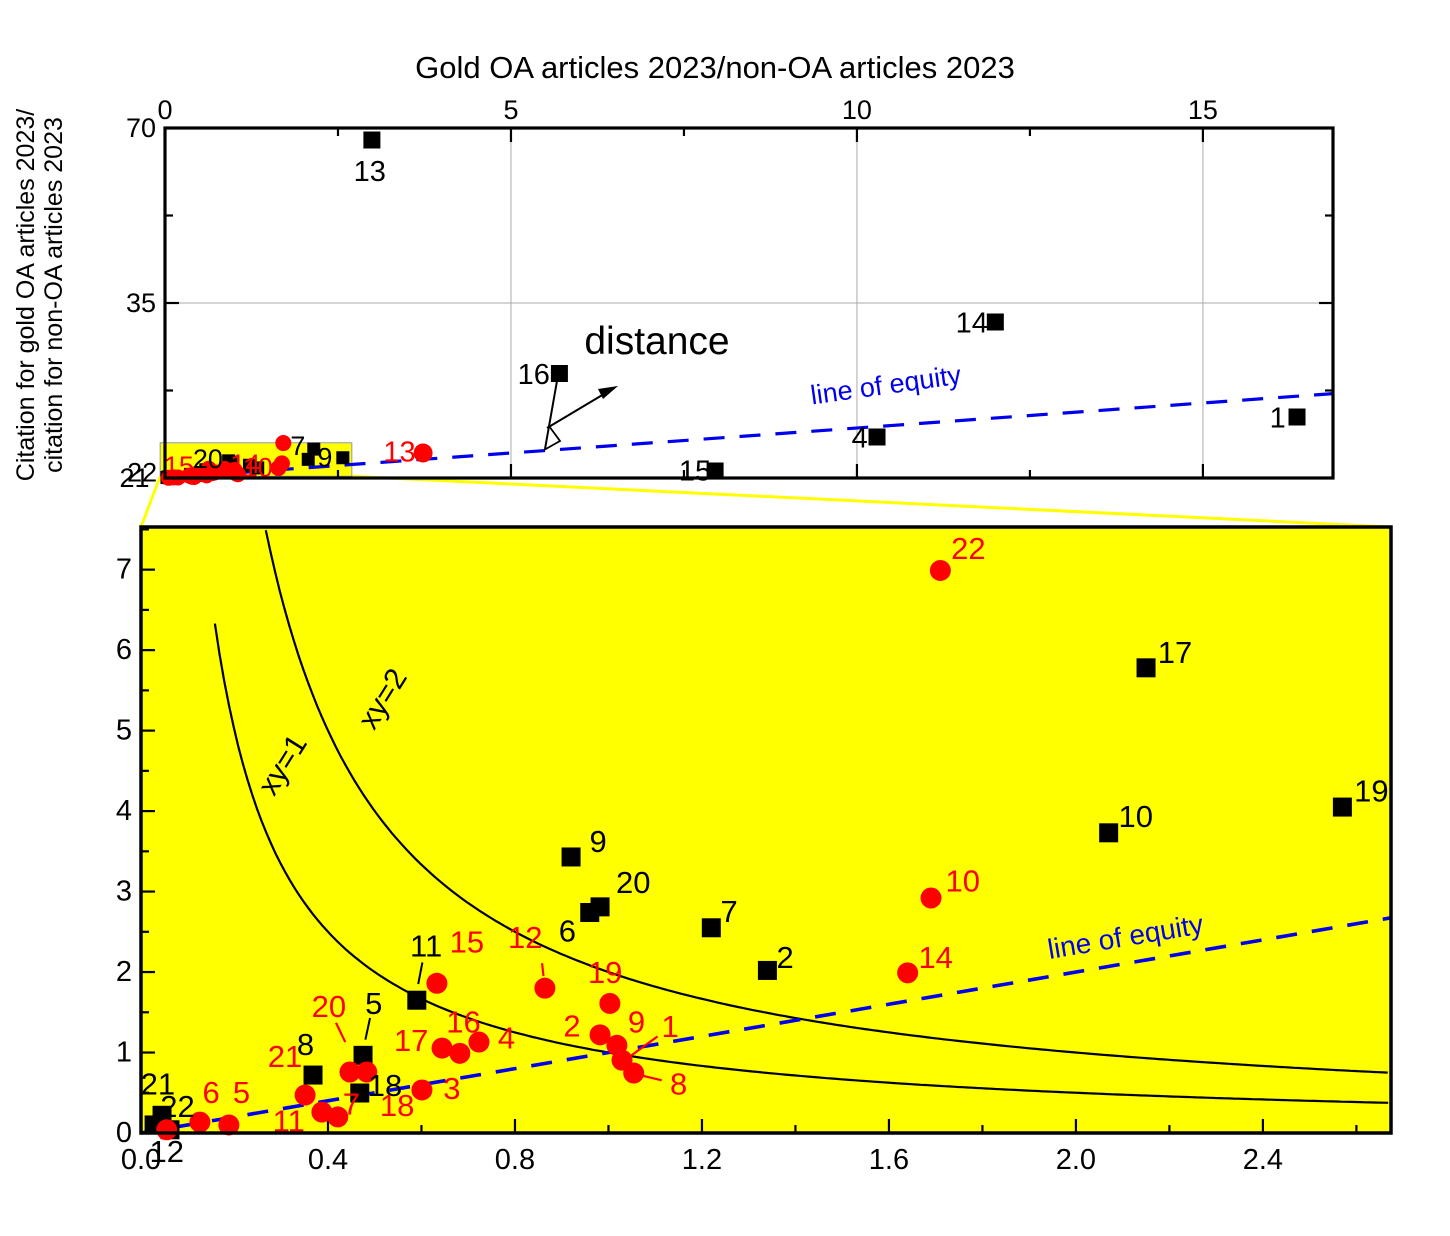 The image size is (1450, 1236). Describe the element at coordinates (399, 452) in the screenshot. I see `point-label-red-13: 13` at that location.